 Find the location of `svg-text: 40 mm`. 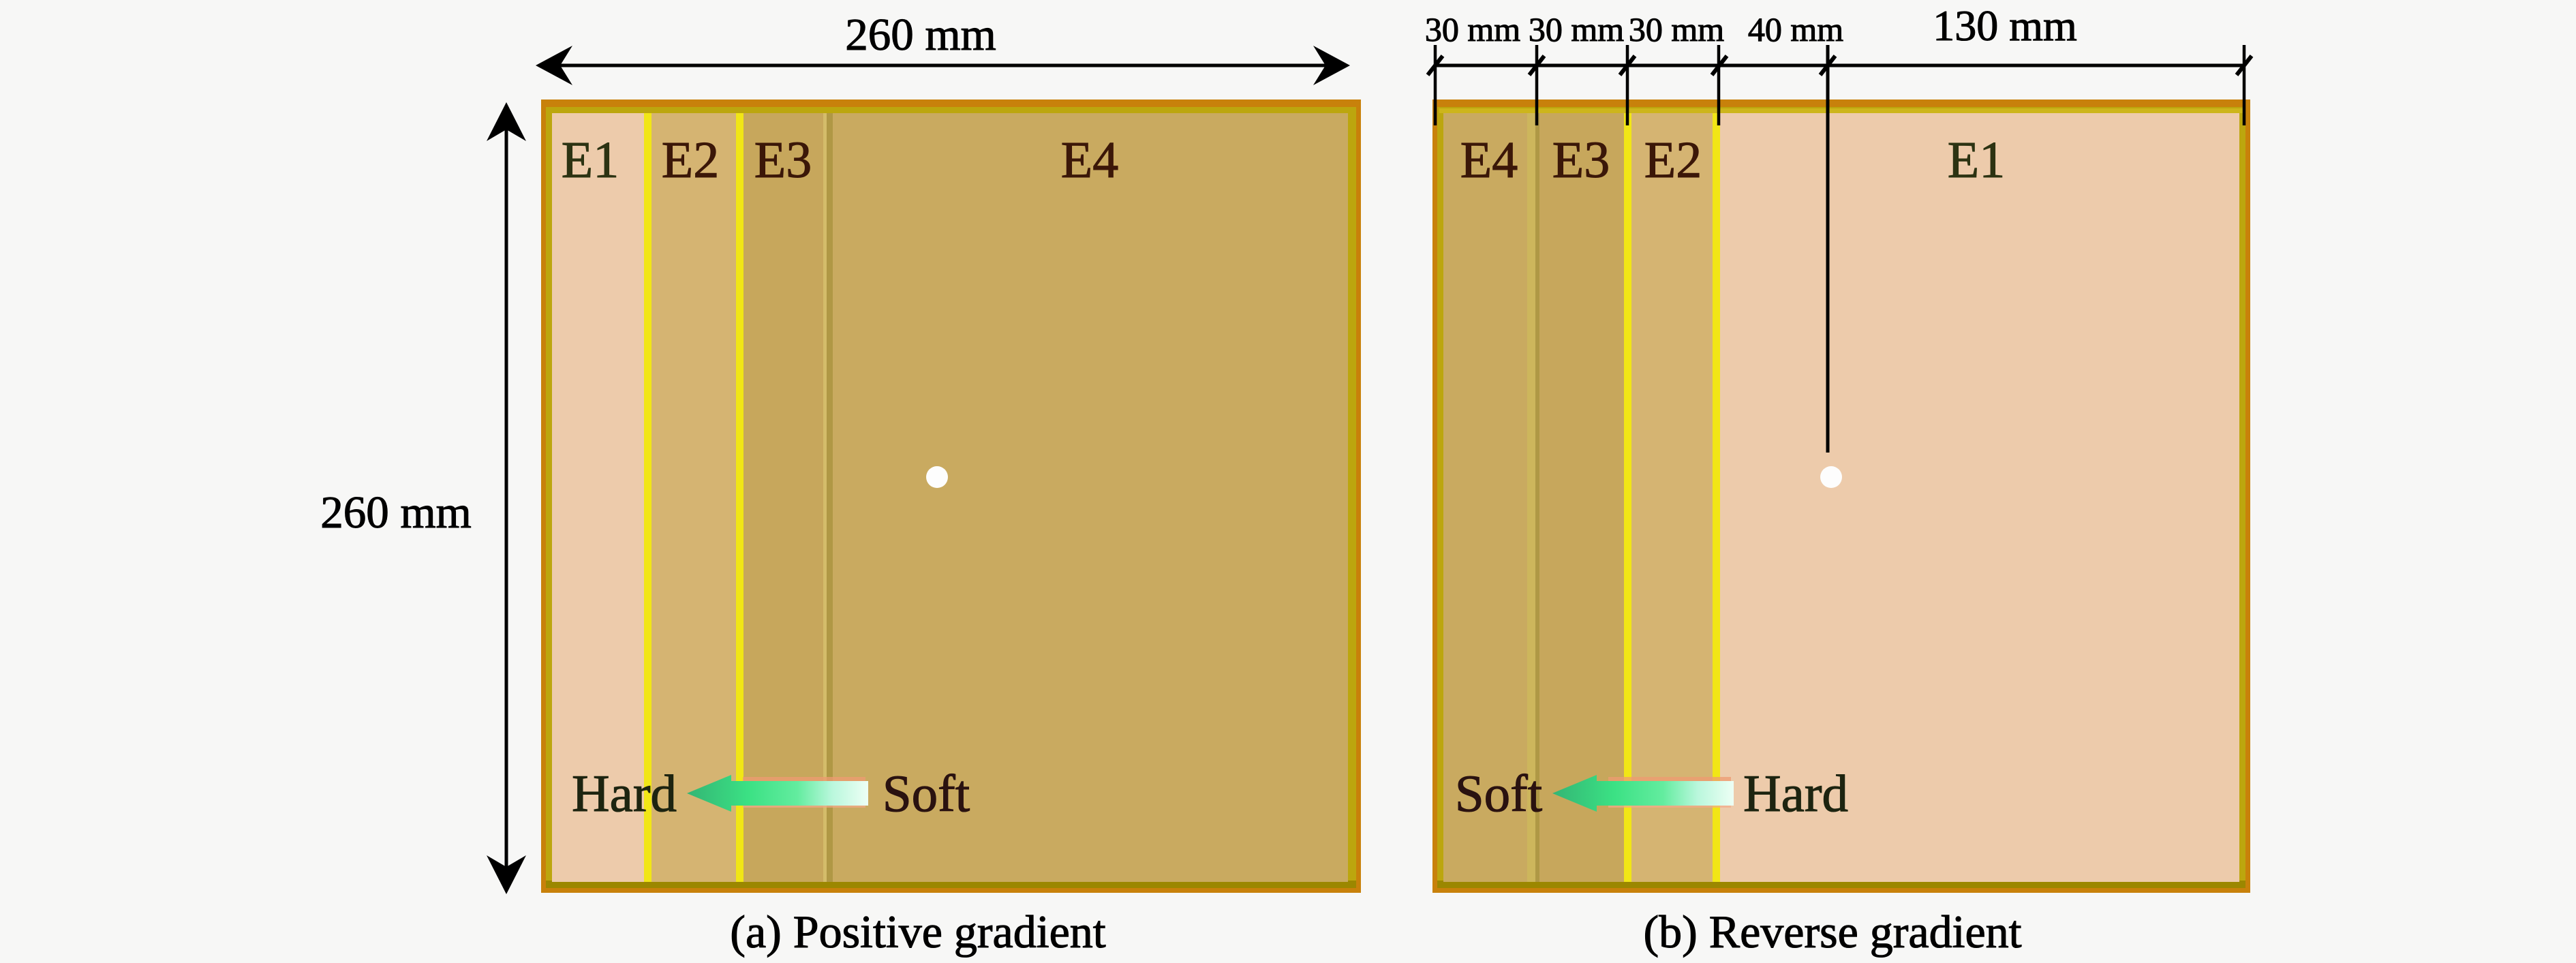

svg-text: 40 mm is located at coordinates (1796, 29).